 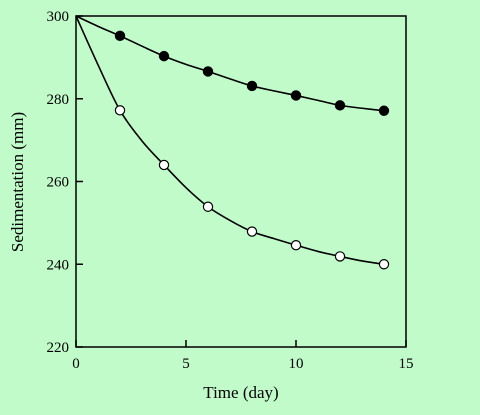 What do you see at coordinates (58, 265) in the screenshot?
I see `y-tick-label: 240` at bounding box center [58, 265].